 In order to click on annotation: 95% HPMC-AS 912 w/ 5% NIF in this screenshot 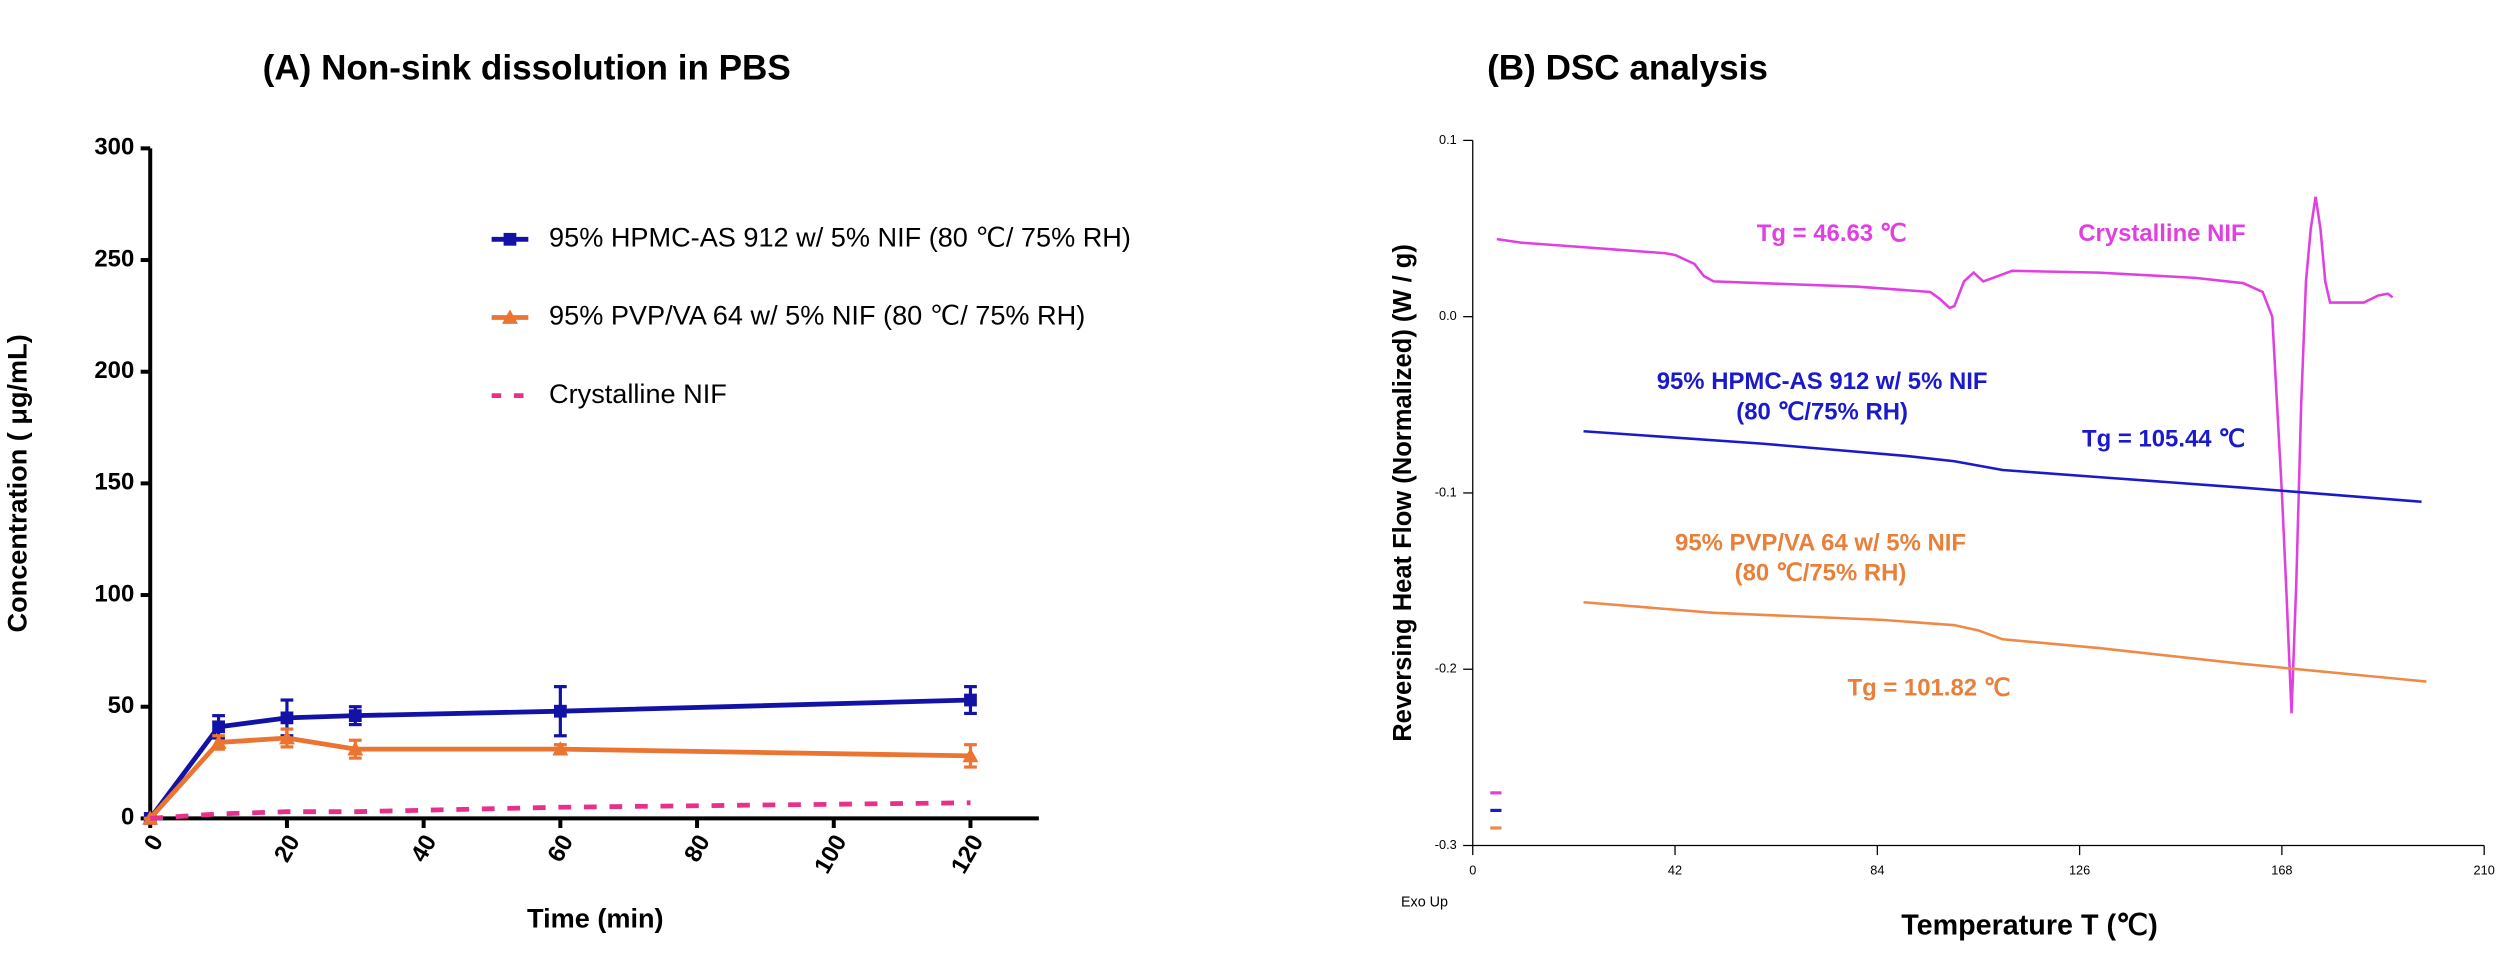, I will do `click(1822, 381)`.